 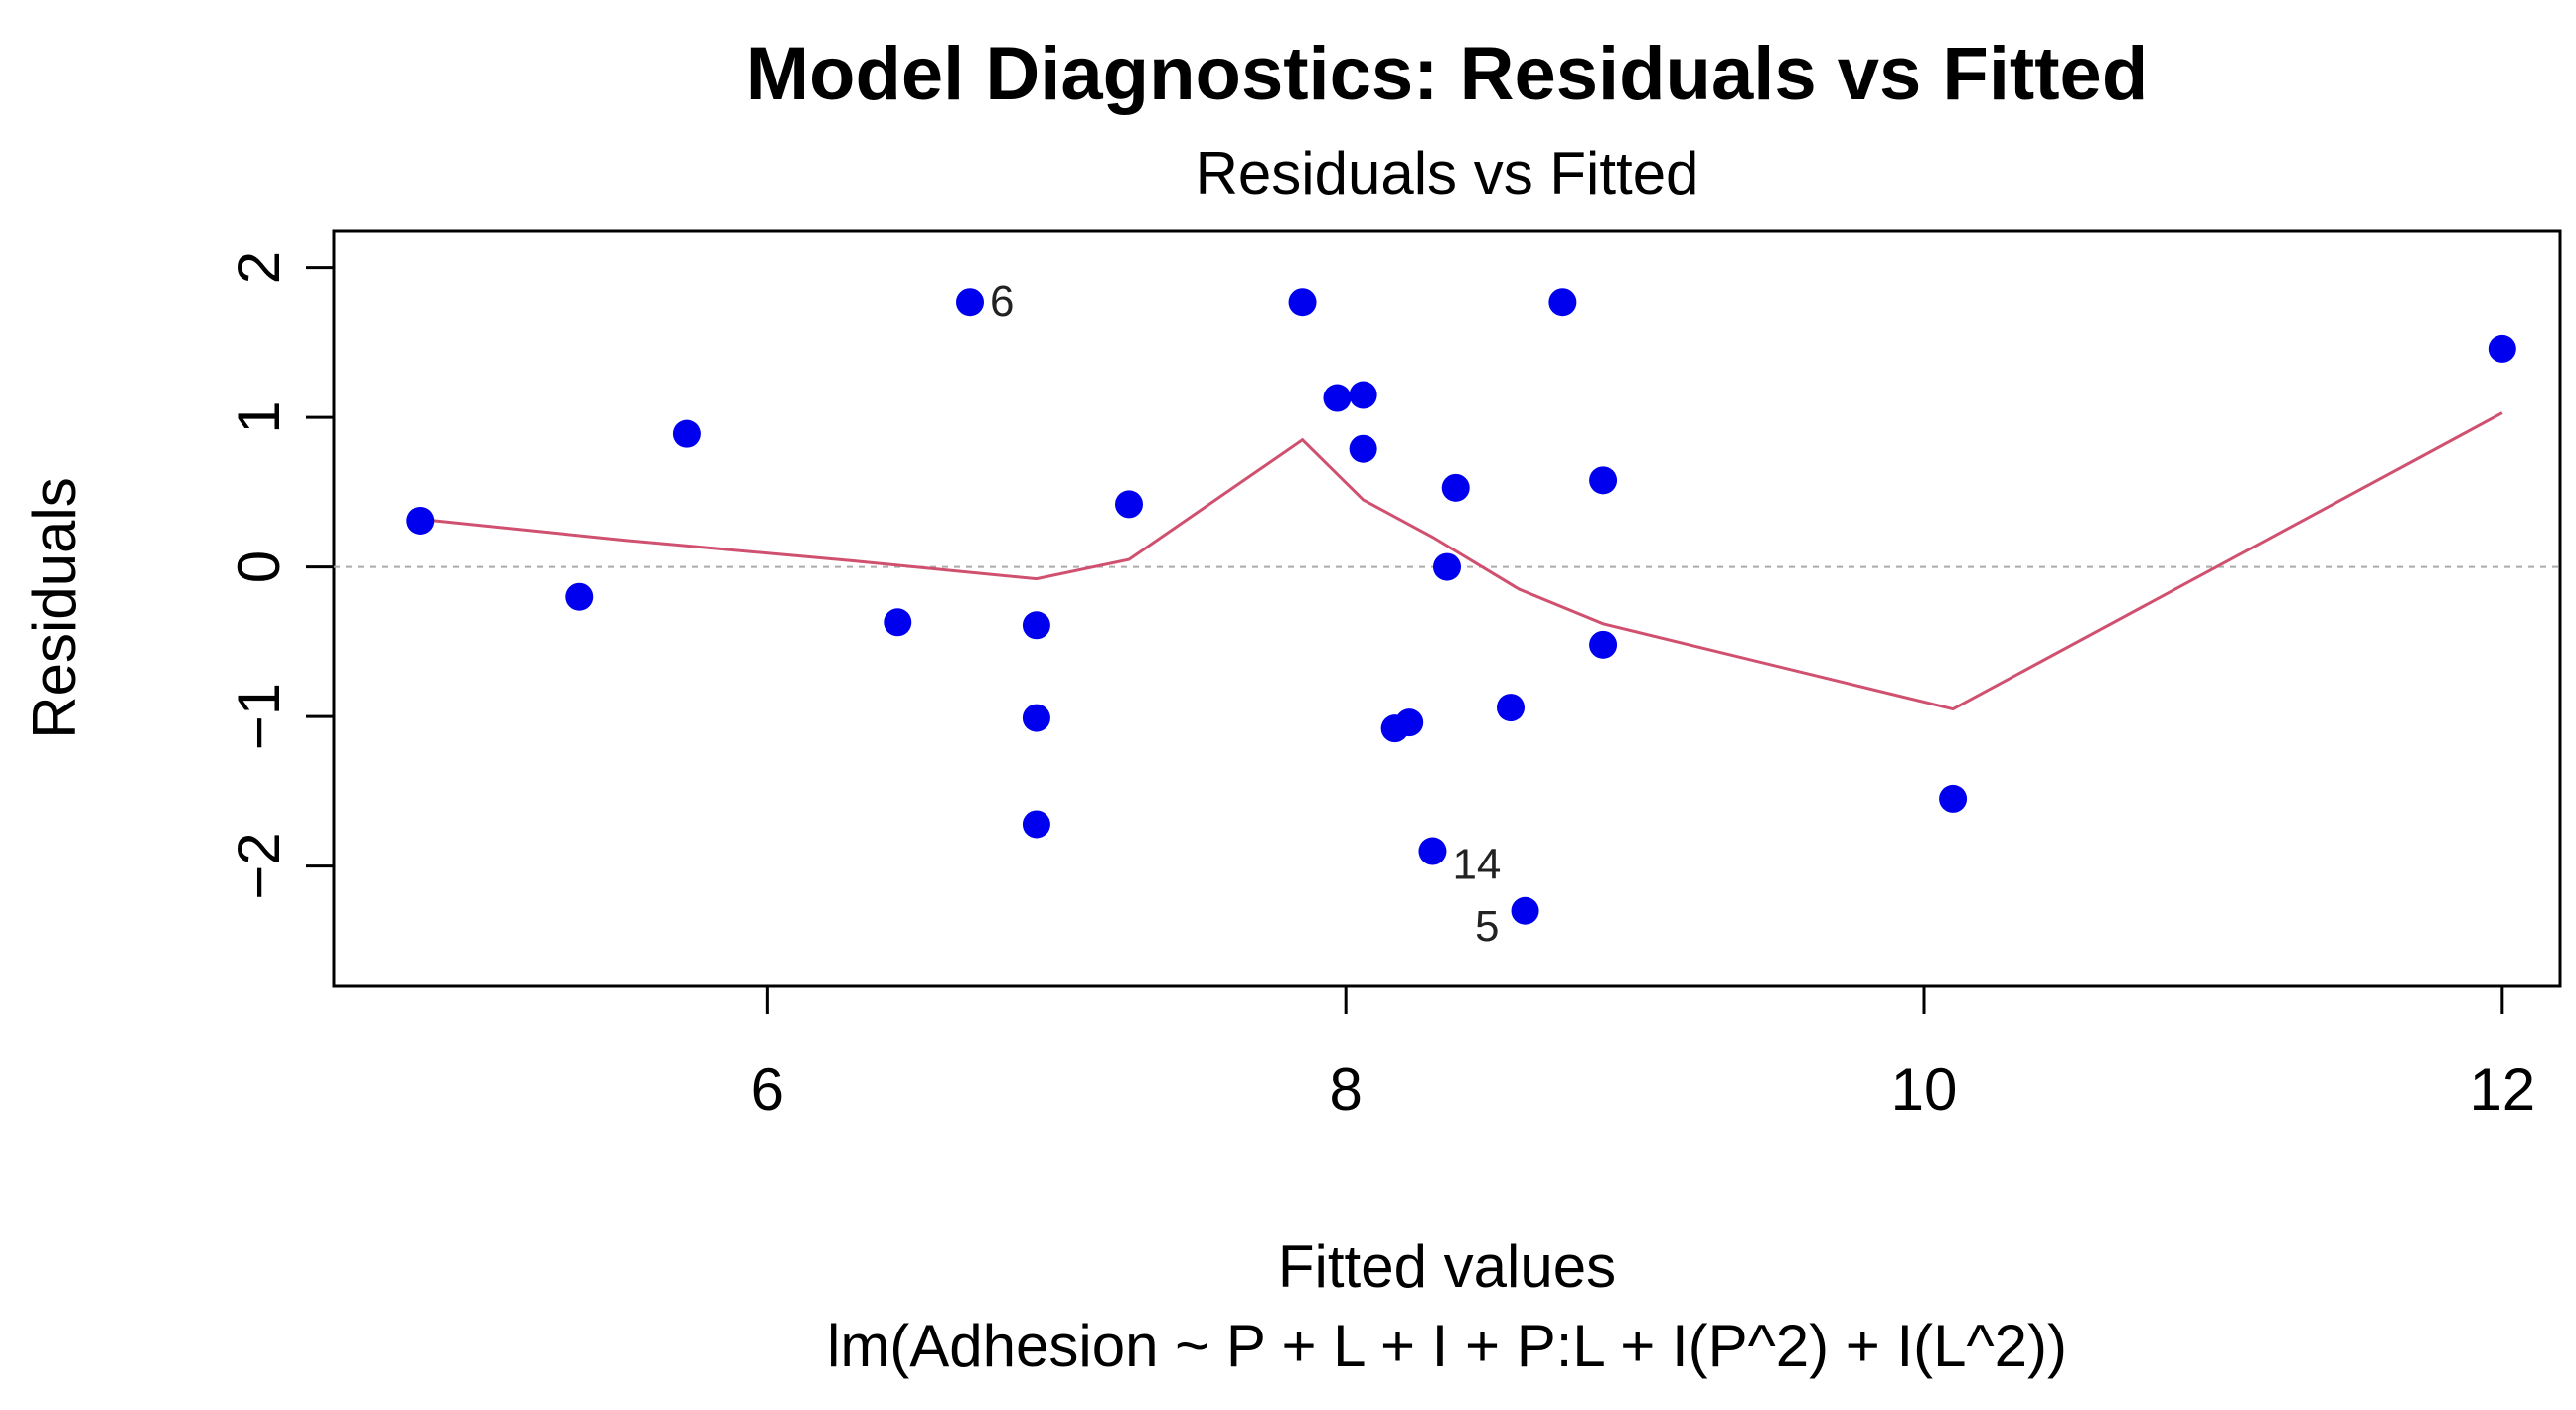 I want to click on point-label: 6, so click(x=1002, y=301).